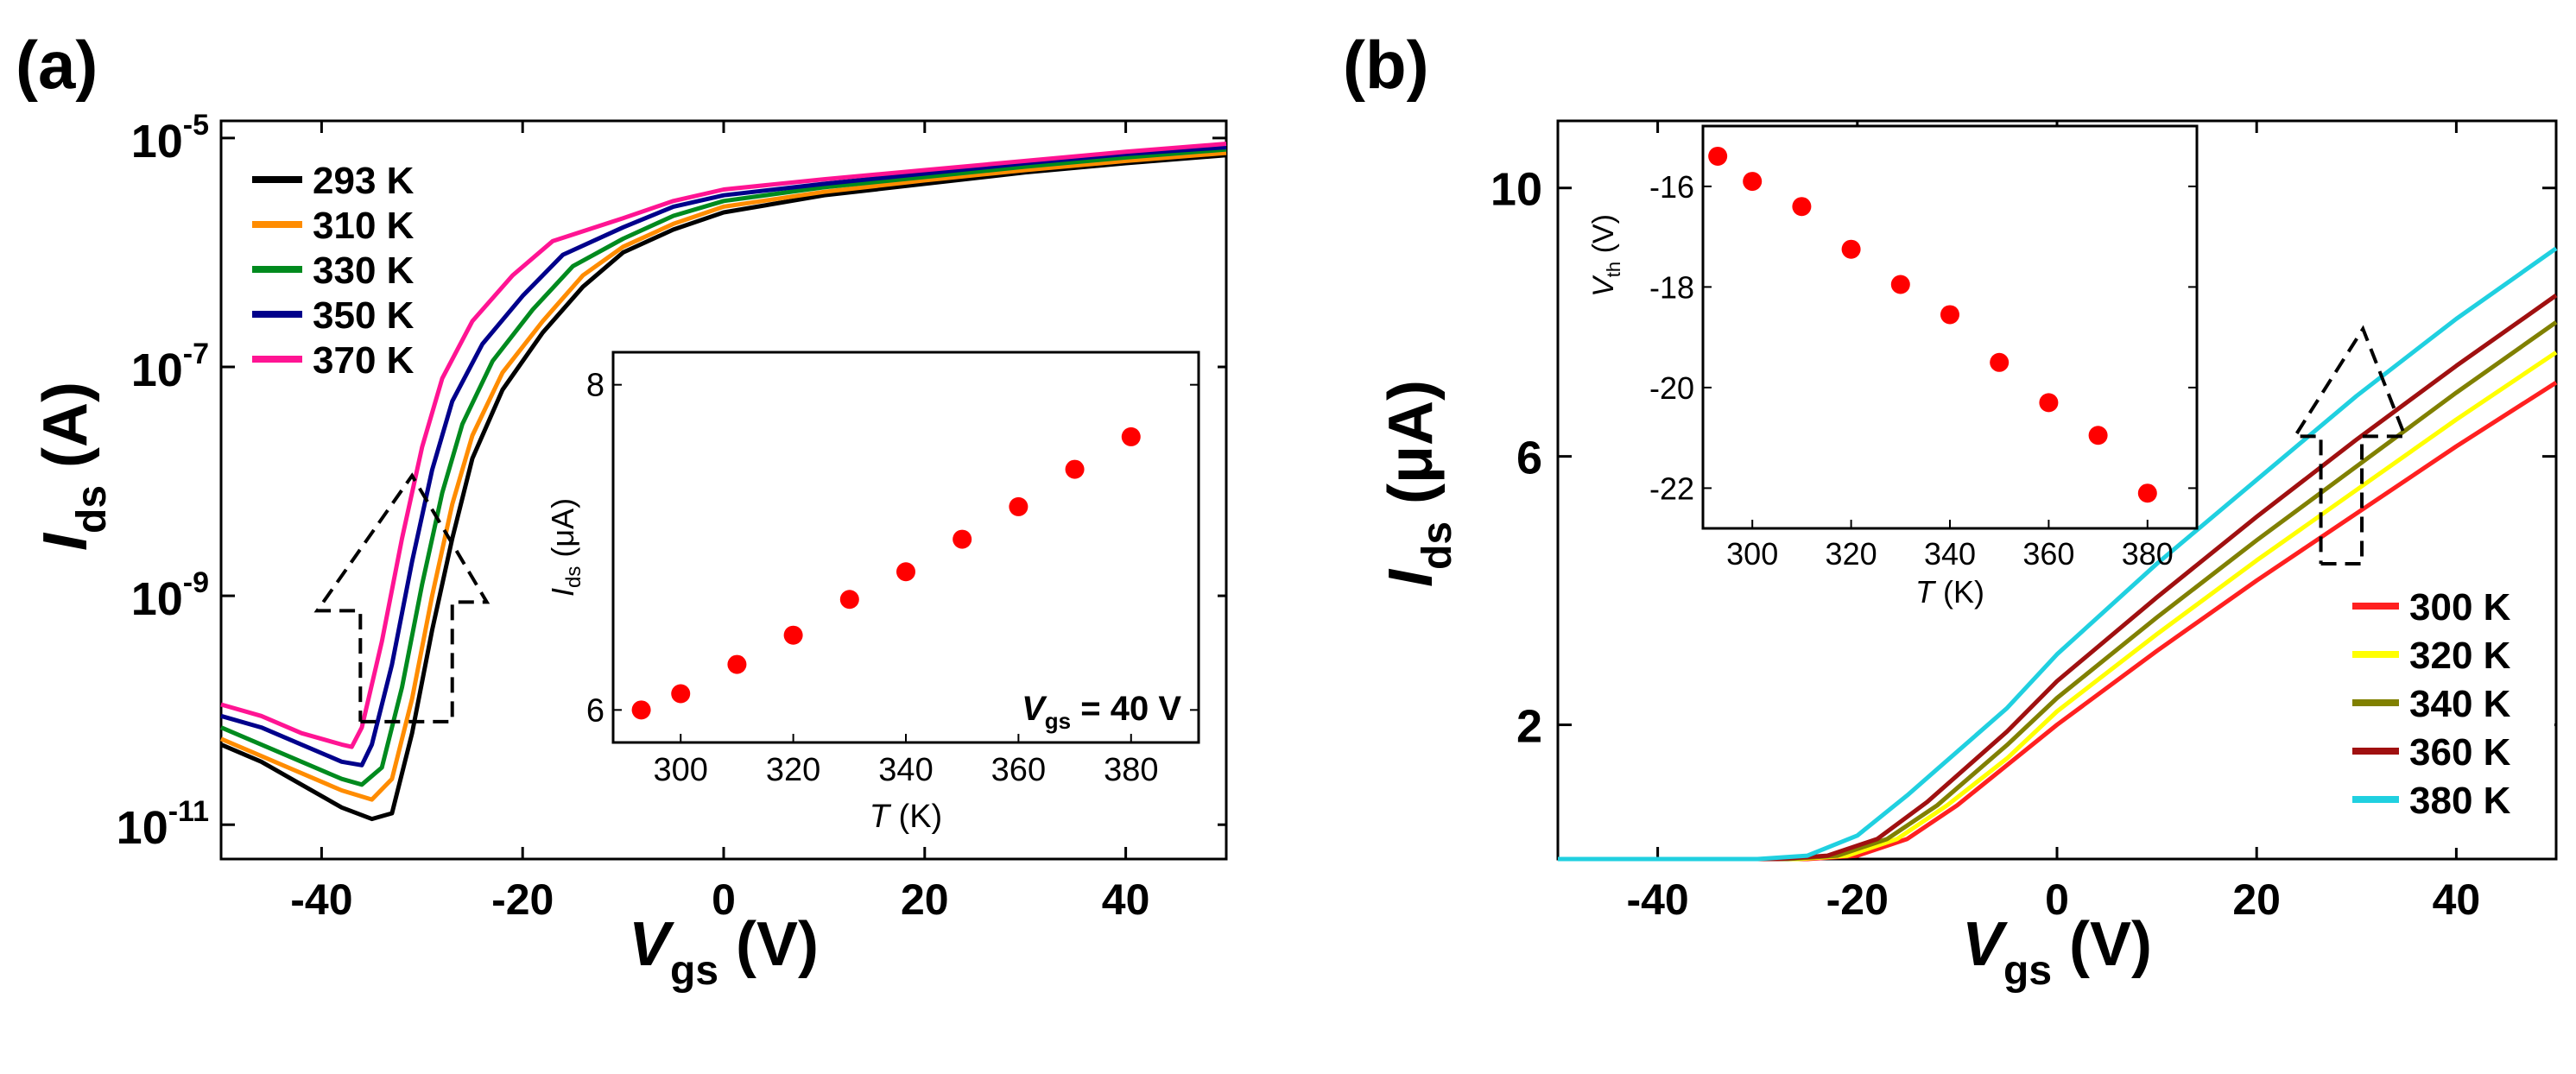  I want to click on panel-a-legend-label: 350 K, so click(364, 315).